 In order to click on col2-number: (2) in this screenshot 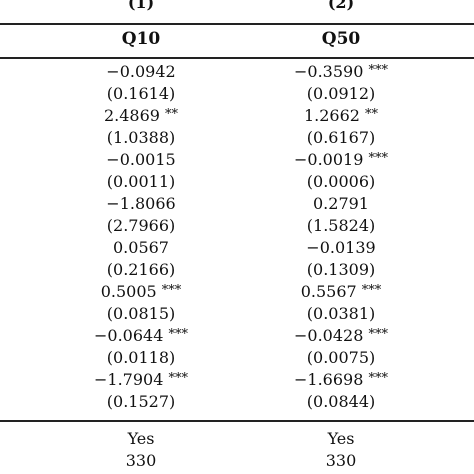, I will do `click(341, 6)`.